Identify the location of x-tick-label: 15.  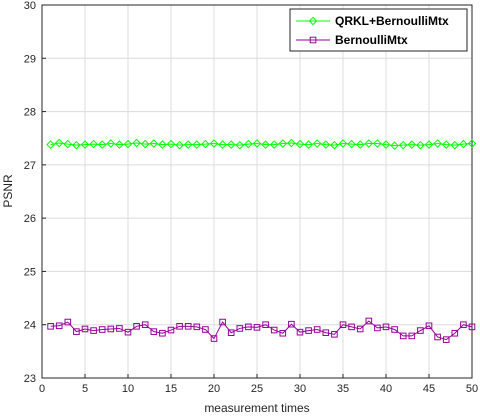
(171, 389).